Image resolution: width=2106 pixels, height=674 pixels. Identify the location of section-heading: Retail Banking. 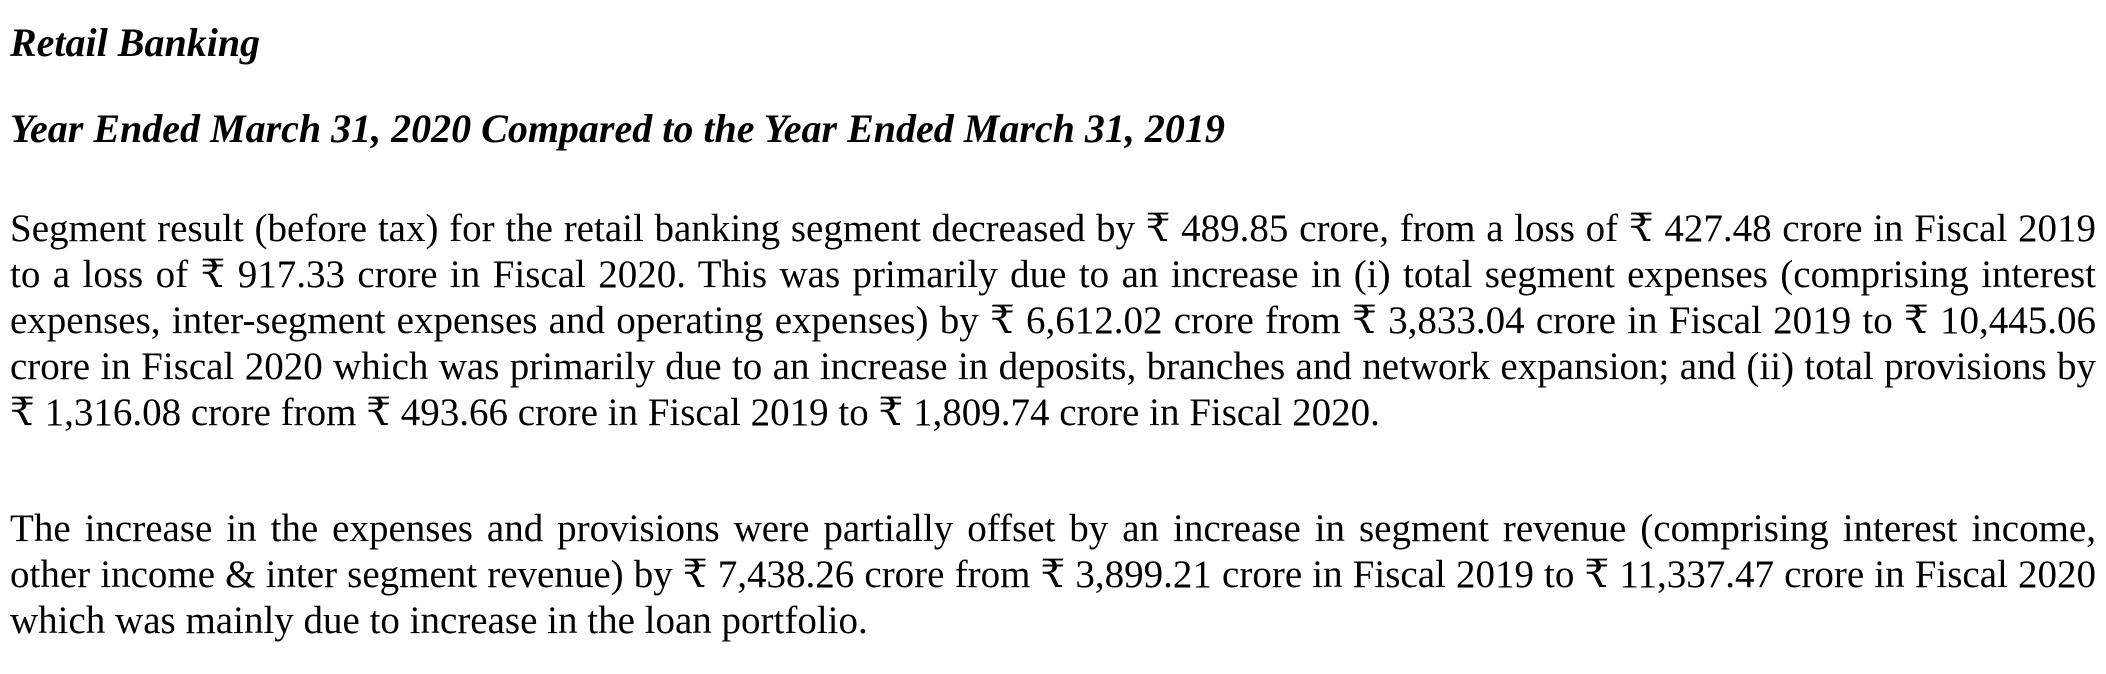
(135, 42).